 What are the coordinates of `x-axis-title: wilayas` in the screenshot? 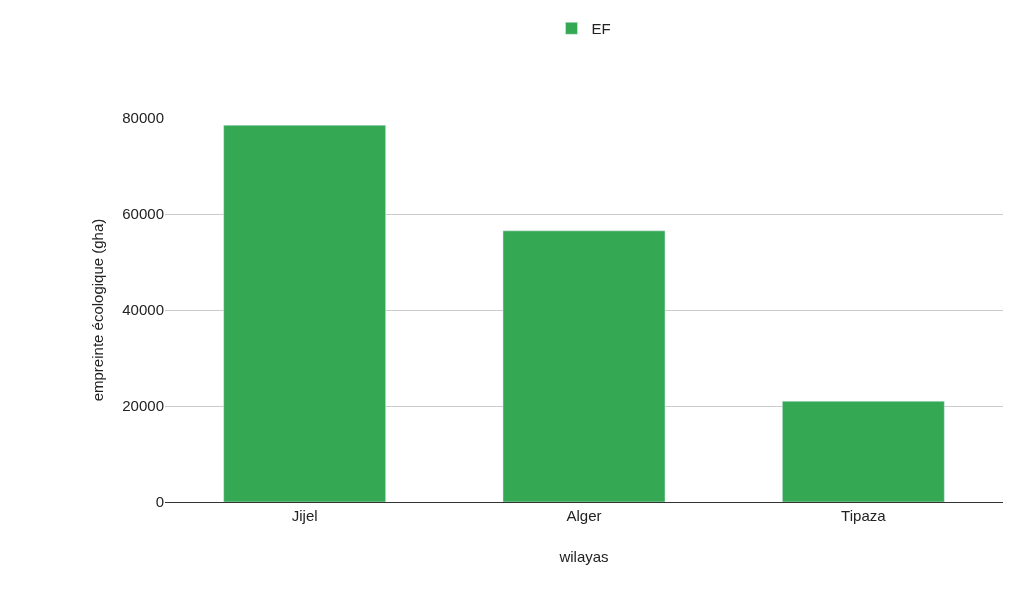 It's located at (583, 556).